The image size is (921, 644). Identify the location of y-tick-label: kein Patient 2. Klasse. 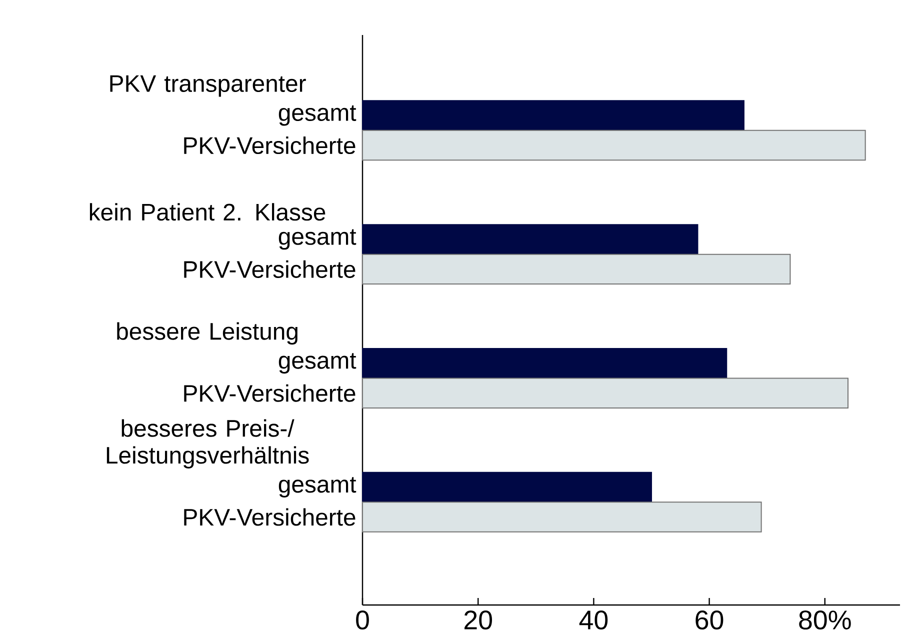
(208, 212).